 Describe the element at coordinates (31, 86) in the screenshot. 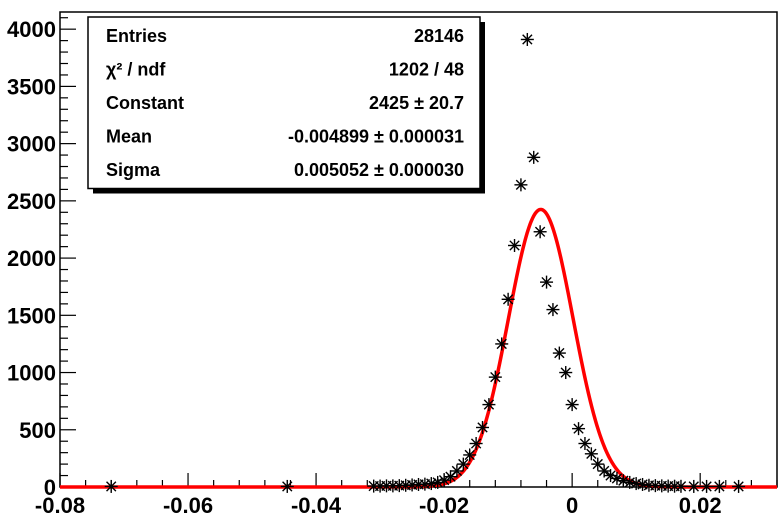

I see `y-tick-label: 3500` at that location.